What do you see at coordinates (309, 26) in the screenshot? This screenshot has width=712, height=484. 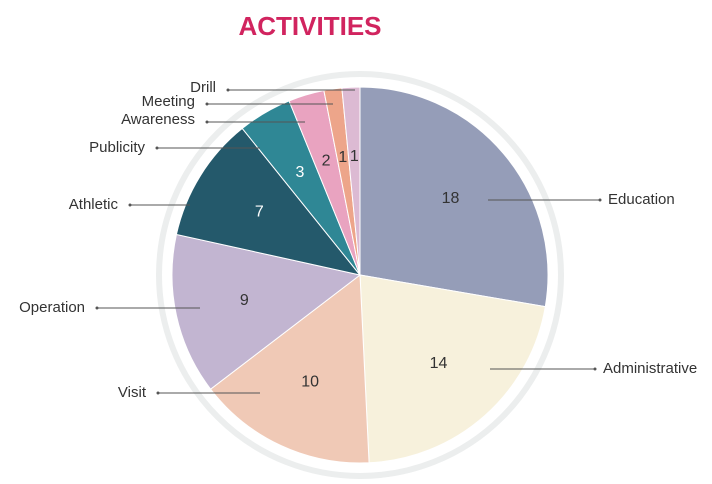 I see `chart-title: ACTIVITIES` at bounding box center [309, 26].